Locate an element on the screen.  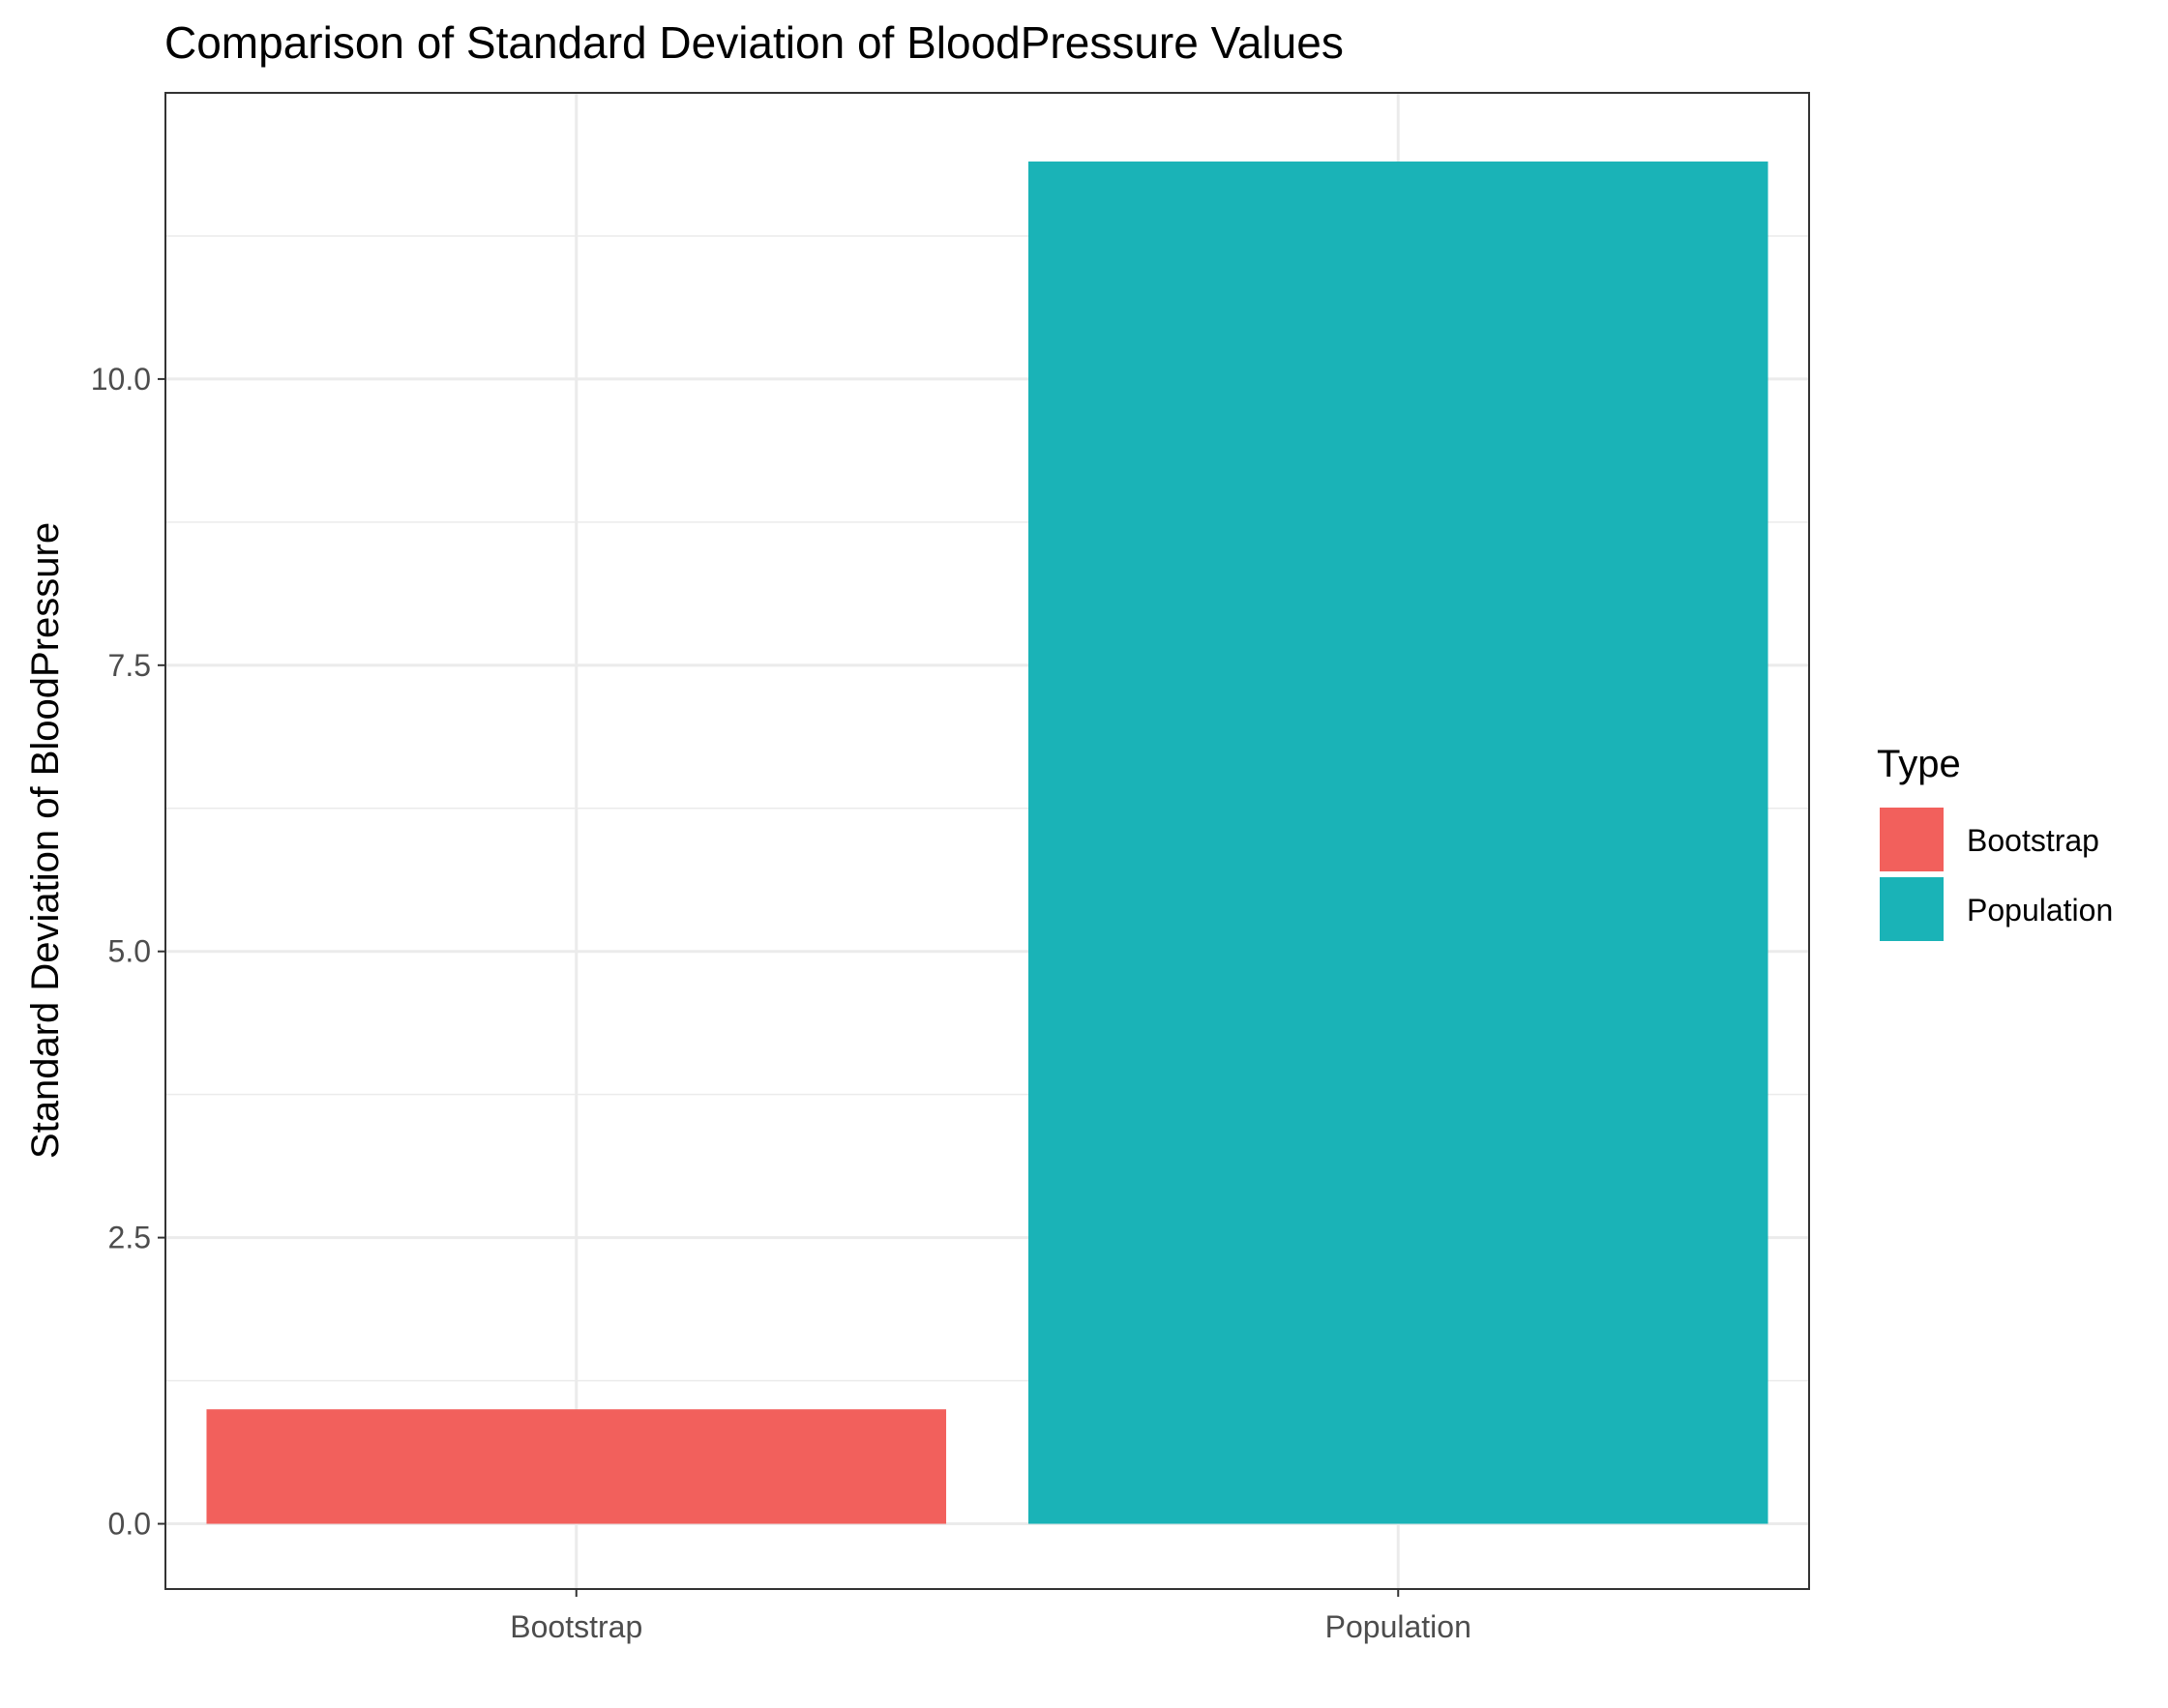
y-tick-label: 7.5 is located at coordinates (129, 665).